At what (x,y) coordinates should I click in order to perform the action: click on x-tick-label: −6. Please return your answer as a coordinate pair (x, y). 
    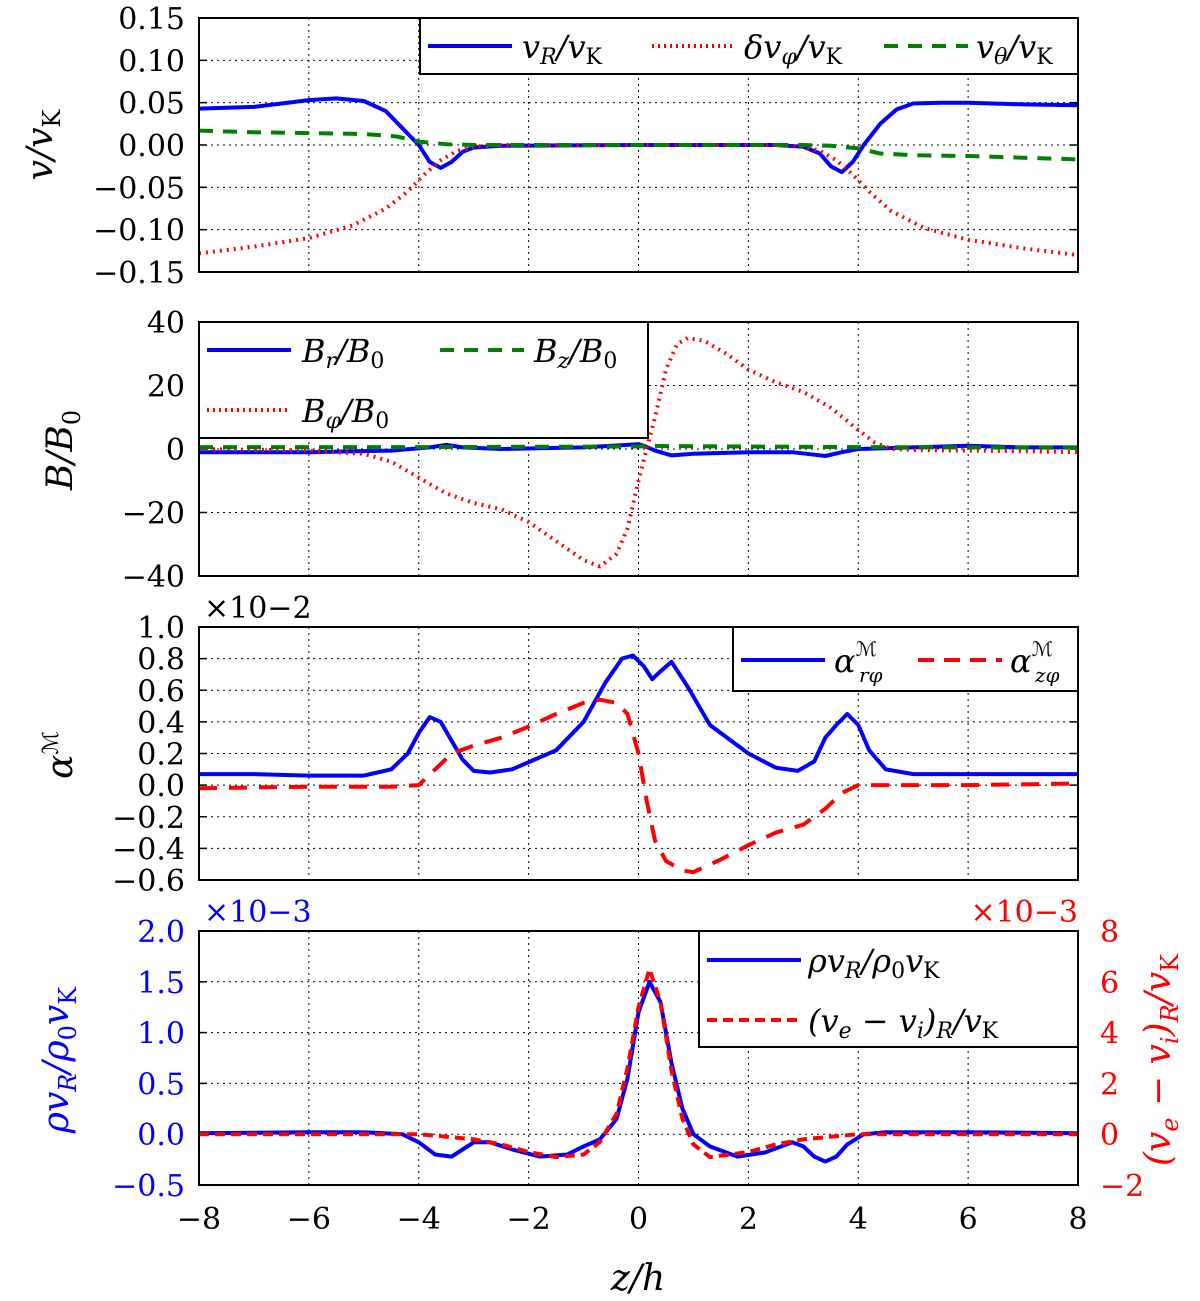
    Looking at the image, I should click on (309, 1219).